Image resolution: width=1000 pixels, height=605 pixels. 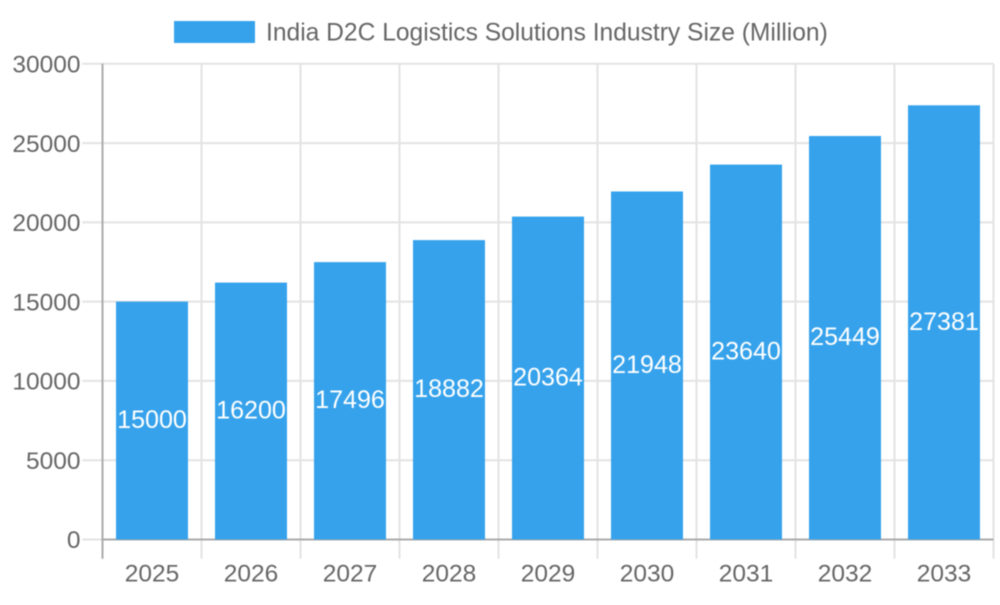 What do you see at coordinates (647, 365) in the screenshot?
I see `svg-text: 21948` at bounding box center [647, 365].